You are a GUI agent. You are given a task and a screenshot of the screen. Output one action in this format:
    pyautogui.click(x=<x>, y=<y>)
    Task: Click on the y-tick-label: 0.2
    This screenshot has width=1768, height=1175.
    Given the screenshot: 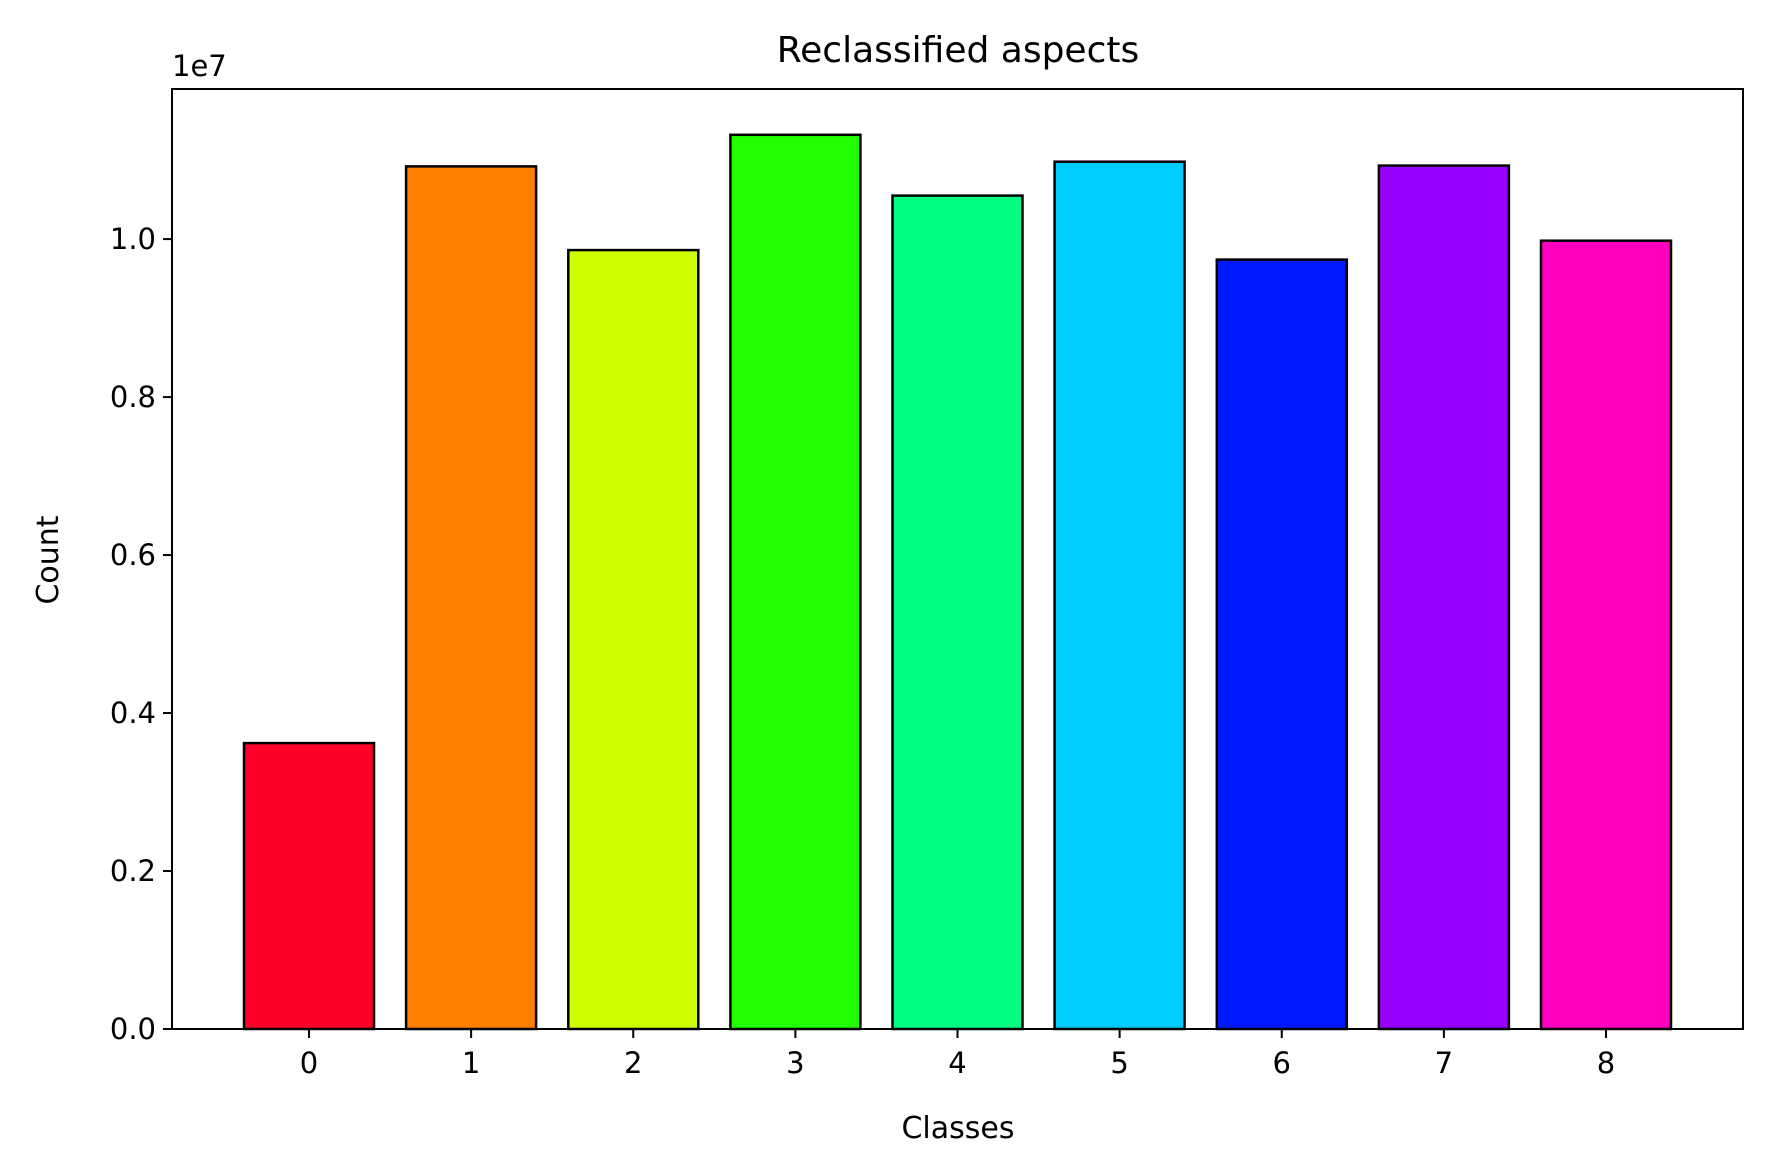 What is the action you would take?
    pyautogui.click(x=133, y=871)
    